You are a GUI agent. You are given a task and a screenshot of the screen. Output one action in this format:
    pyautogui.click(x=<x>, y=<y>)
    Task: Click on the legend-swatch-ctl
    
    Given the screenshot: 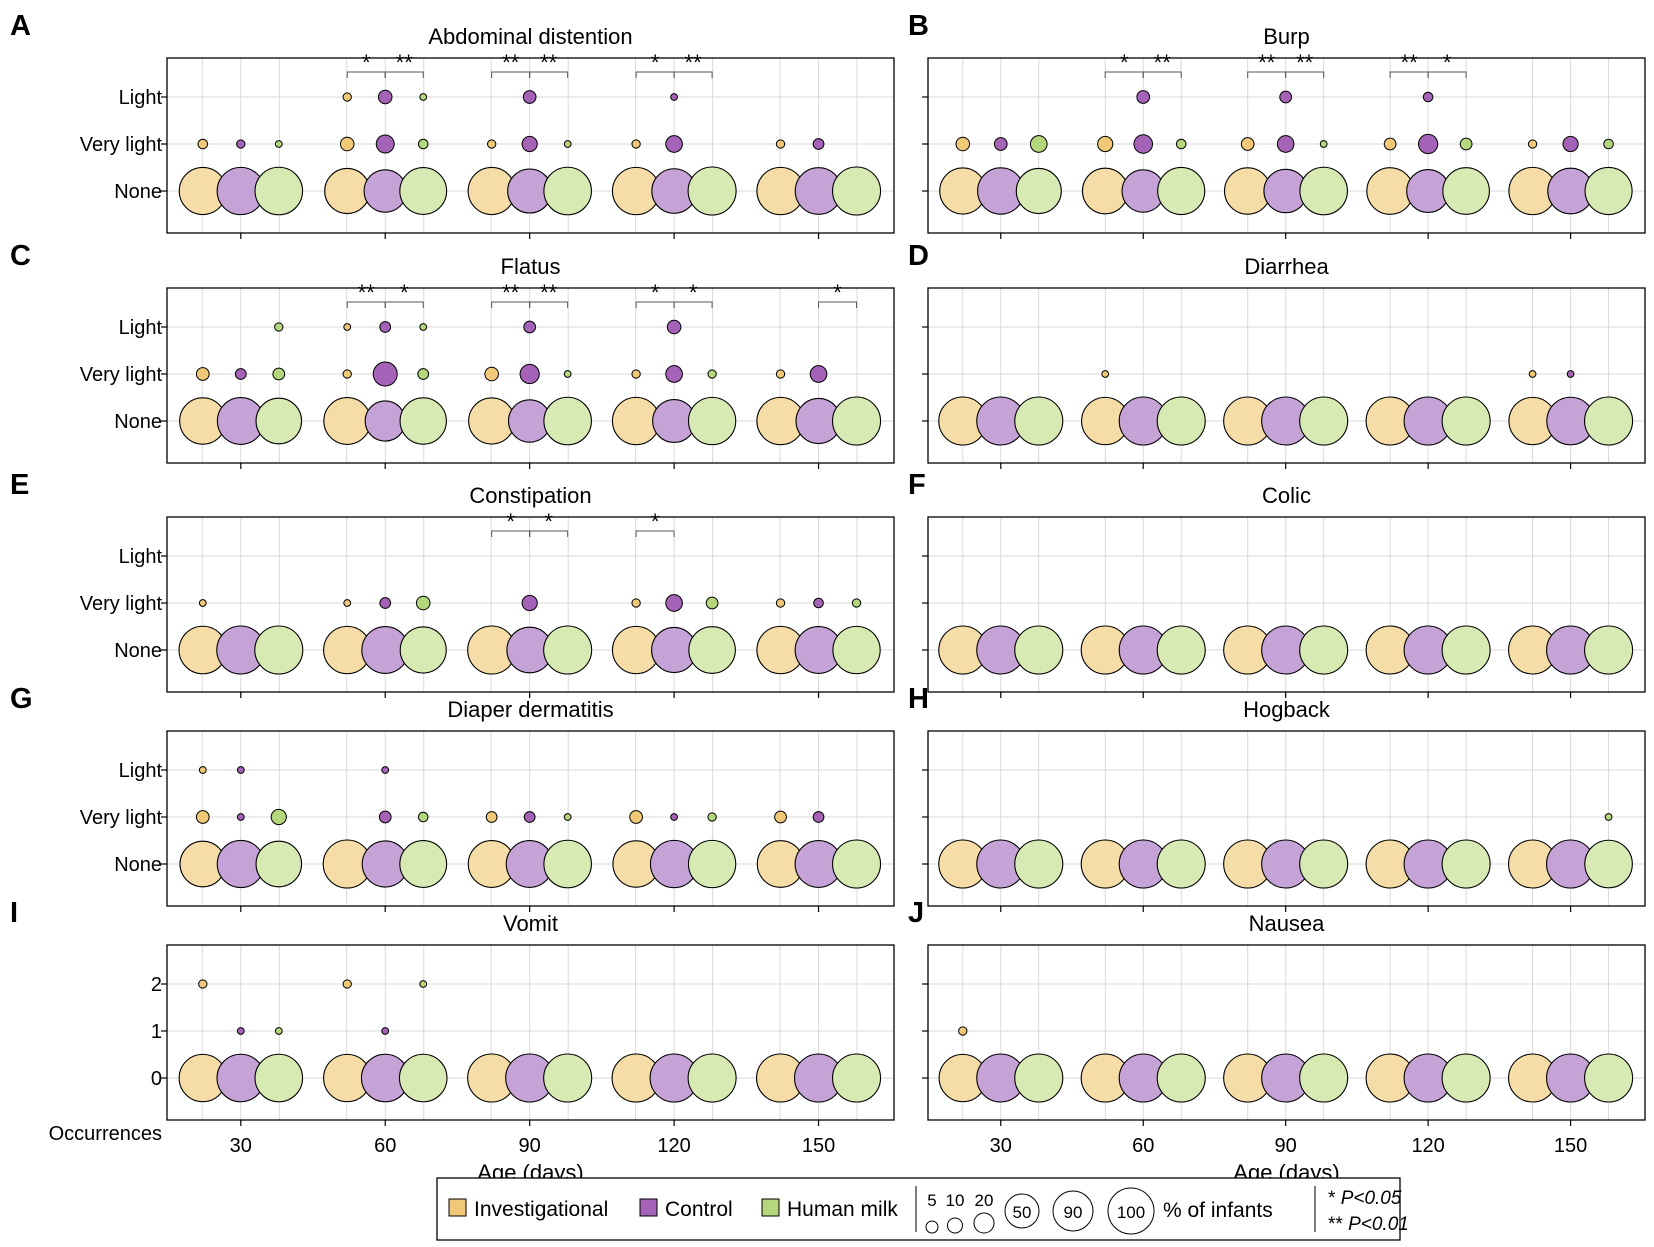 What is the action you would take?
    pyautogui.click(x=648, y=1207)
    